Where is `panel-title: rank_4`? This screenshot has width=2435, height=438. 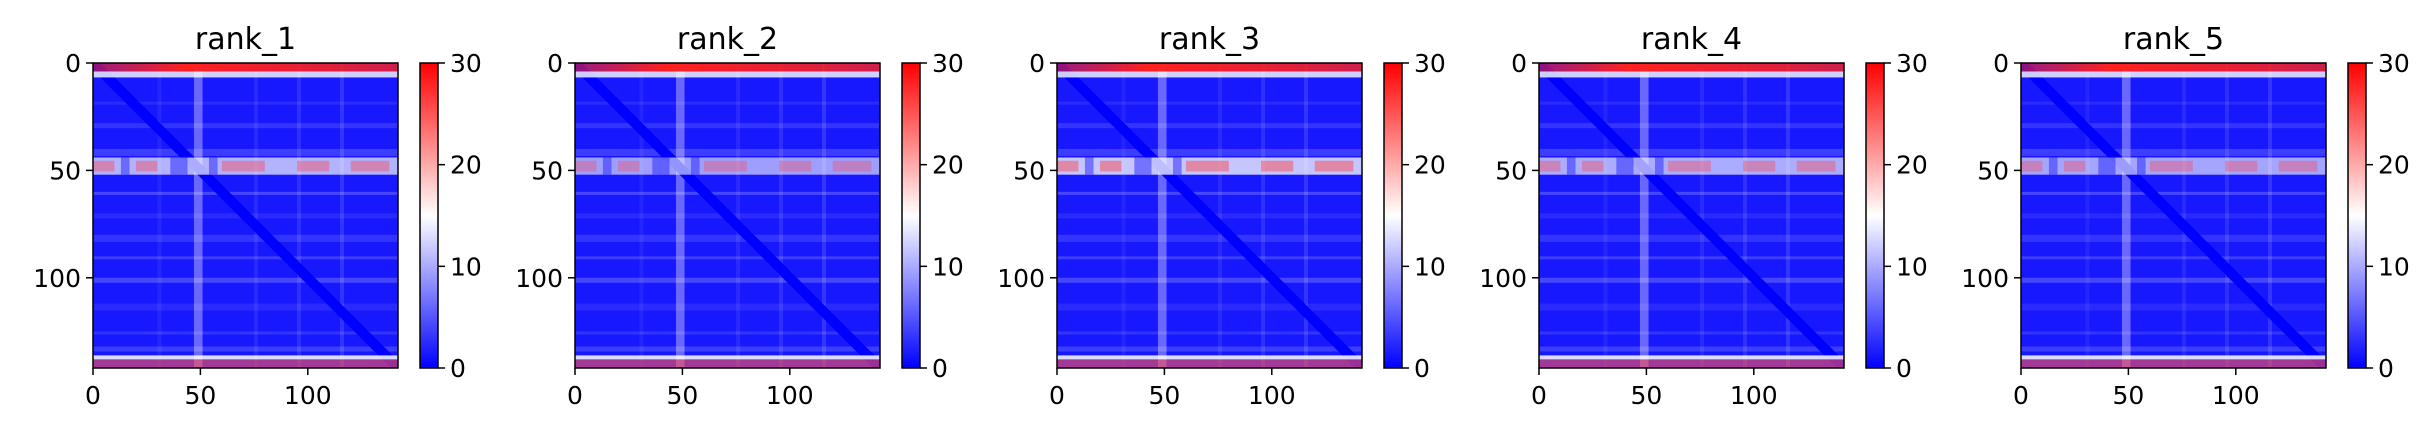 panel-title: rank_4 is located at coordinates (1691, 39).